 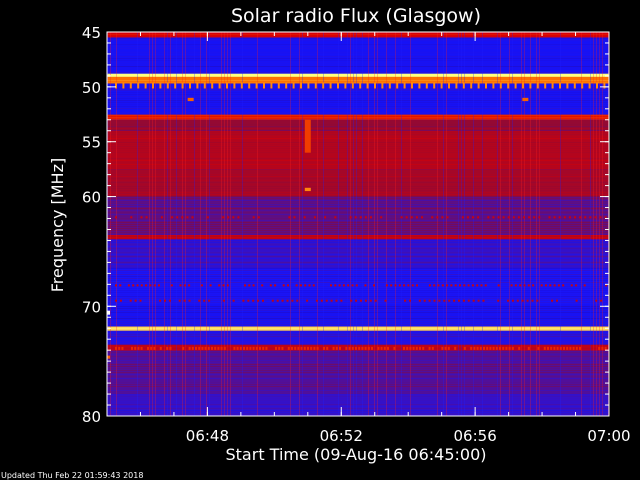 I want to click on x-tick-label: 06:48, so click(x=207, y=436).